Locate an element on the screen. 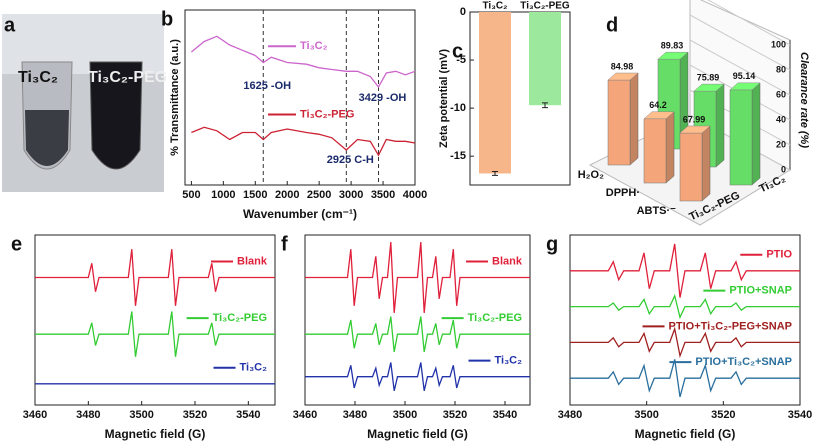  panel-label: a is located at coordinates (10, 25).